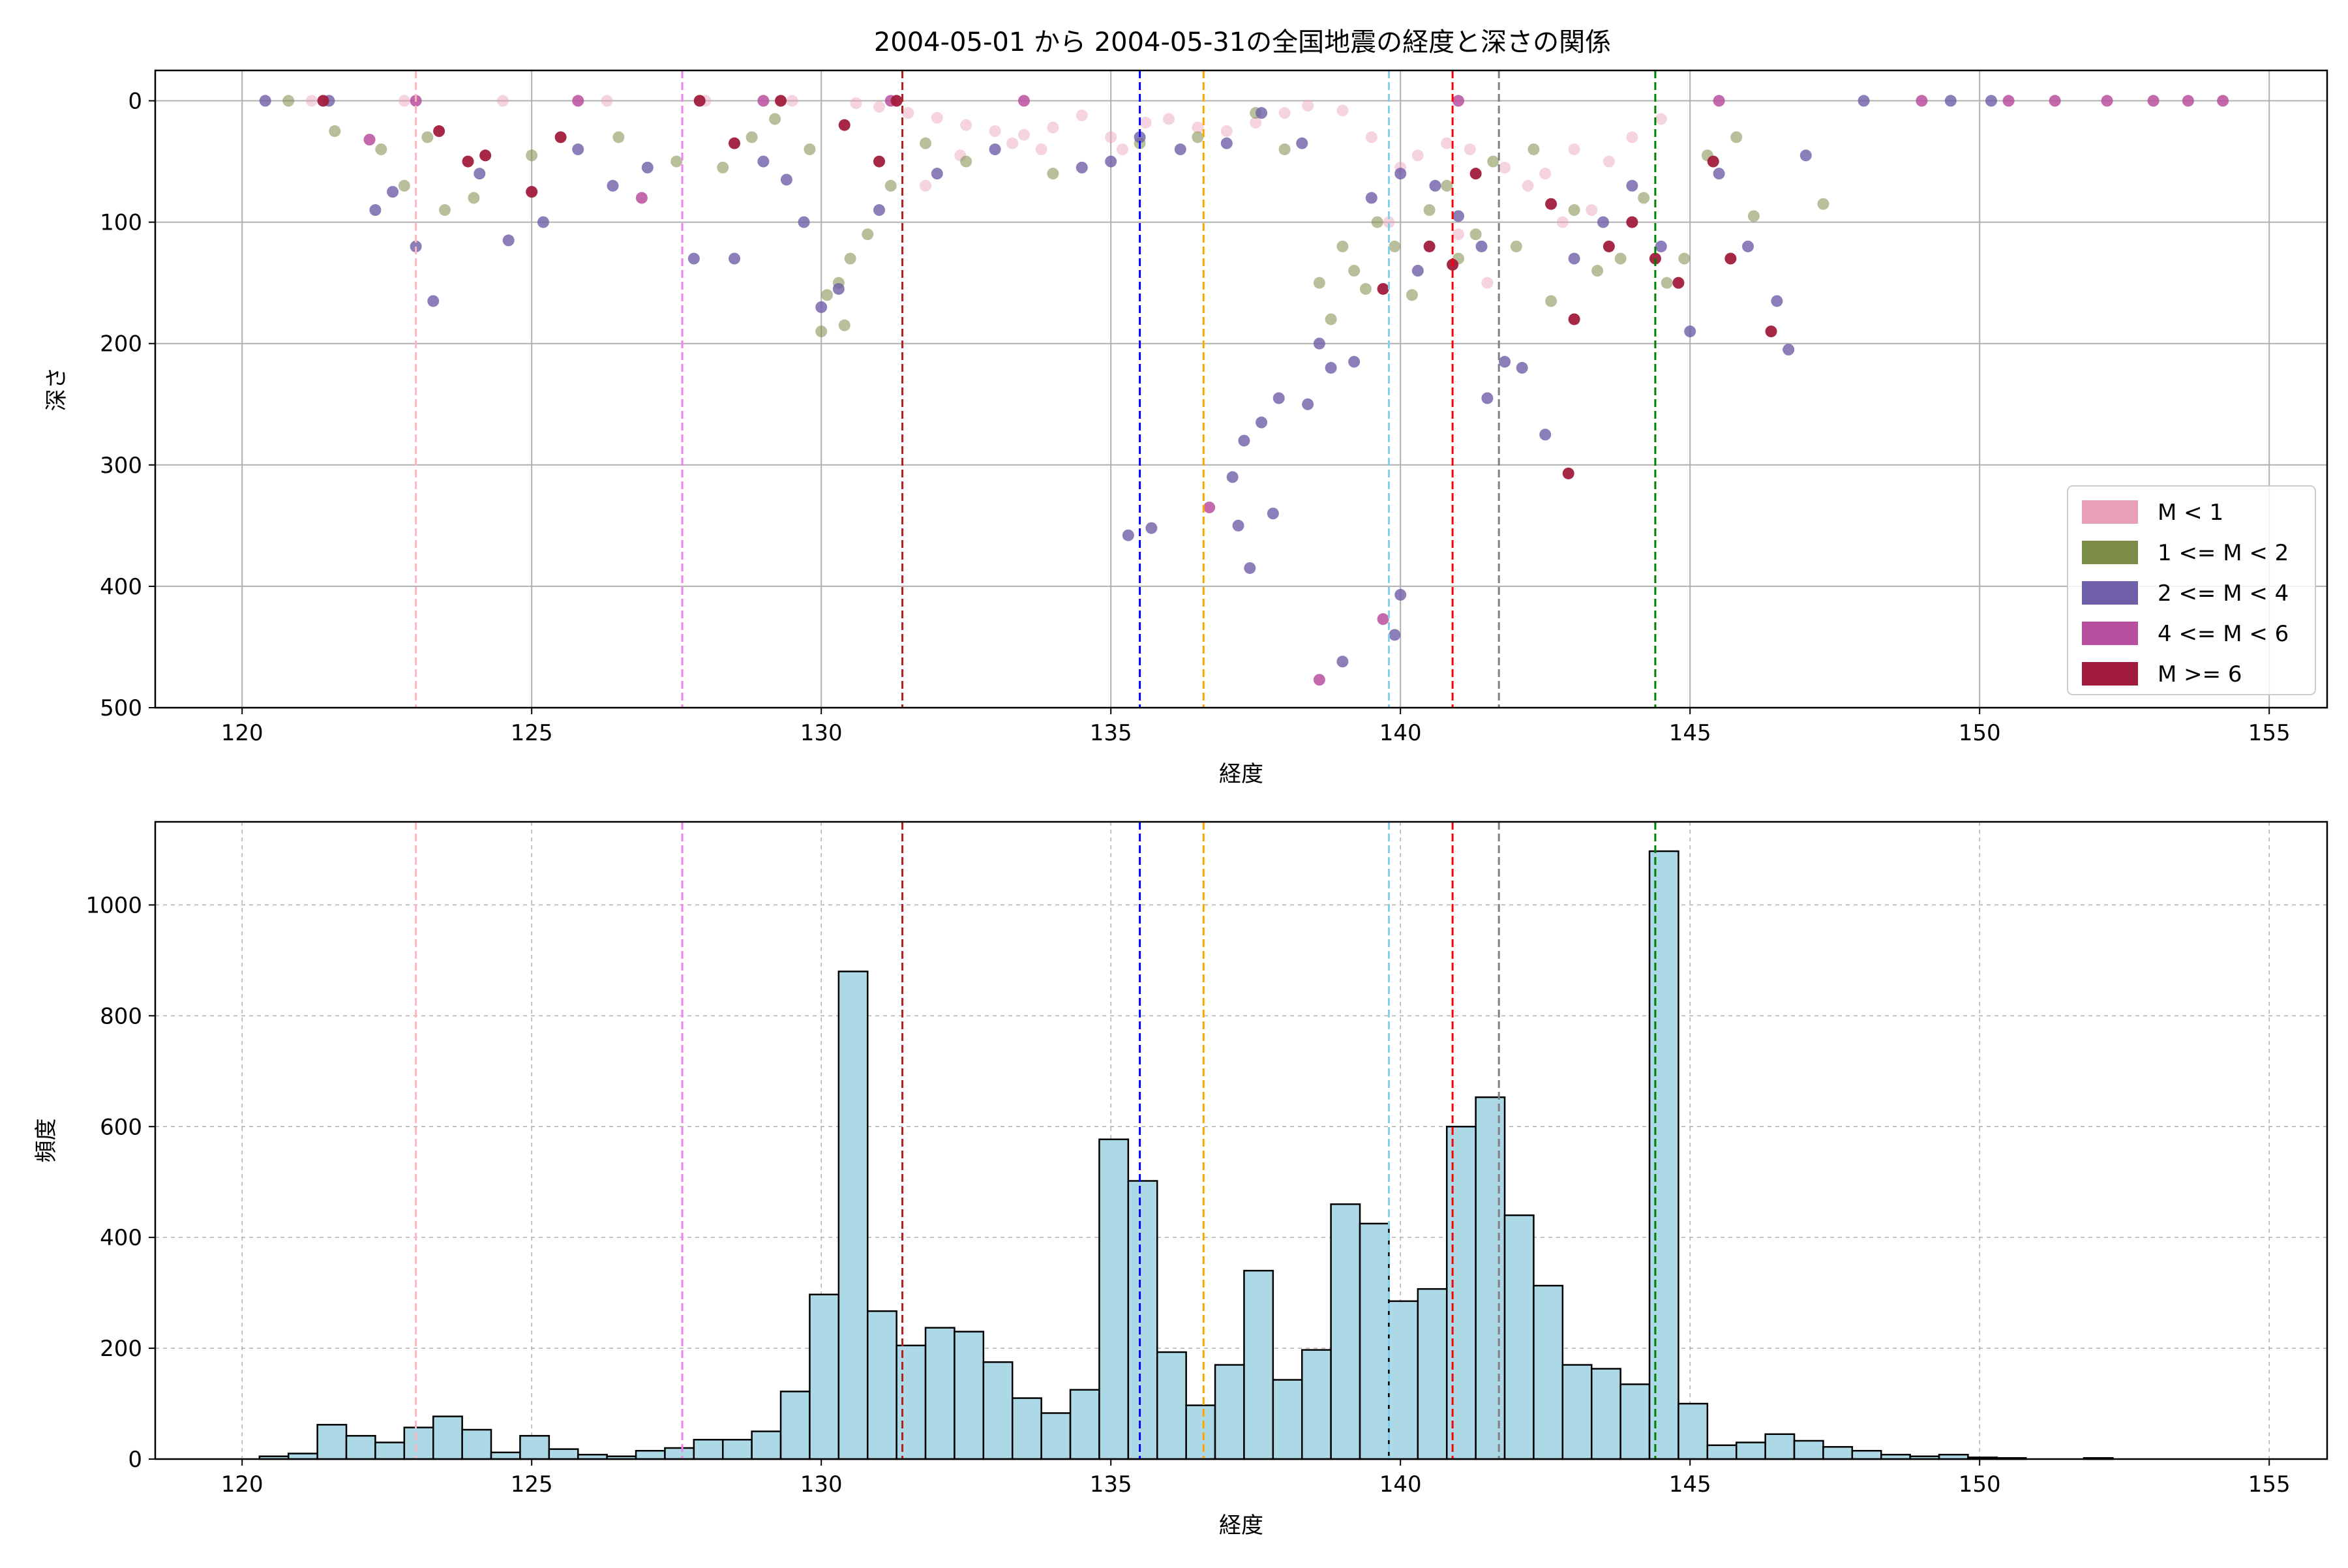 The height and width of the screenshot is (1568, 2348). What do you see at coordinates (121, 1238) in the screenshot?
I see `y-tick-label: 400` at bounding box center [121, 1238].